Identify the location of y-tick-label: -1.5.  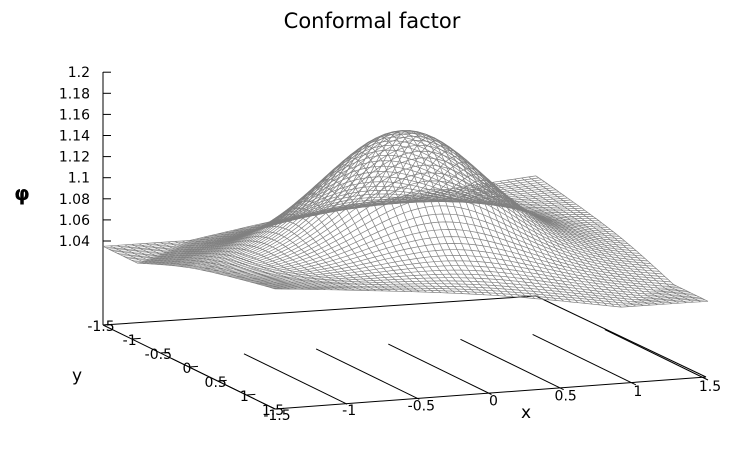
(100, 327).